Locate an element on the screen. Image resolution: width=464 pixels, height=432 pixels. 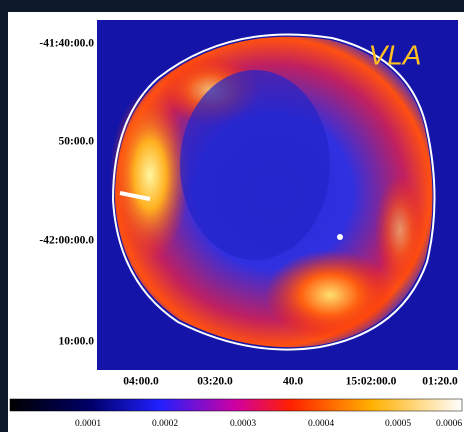
x-label: 15:02:00.0 is located at coordinates (371, 382).